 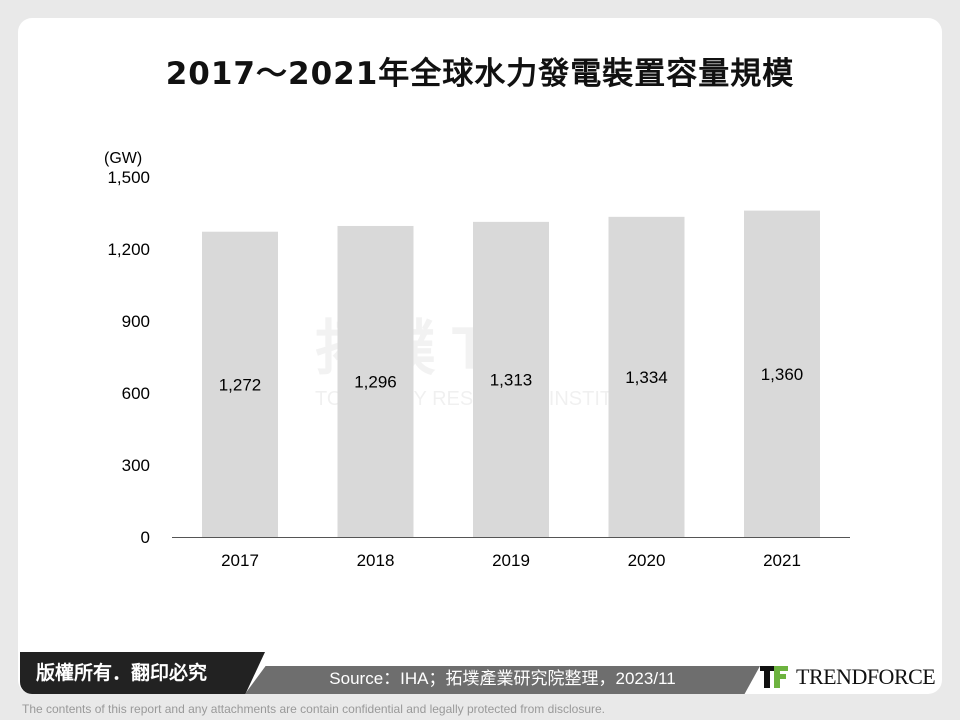 What do you see at coordinates (866, 676) in the screenshot?
I see `logo-text: TRENDFORCE` at bounding box center [866, 676].